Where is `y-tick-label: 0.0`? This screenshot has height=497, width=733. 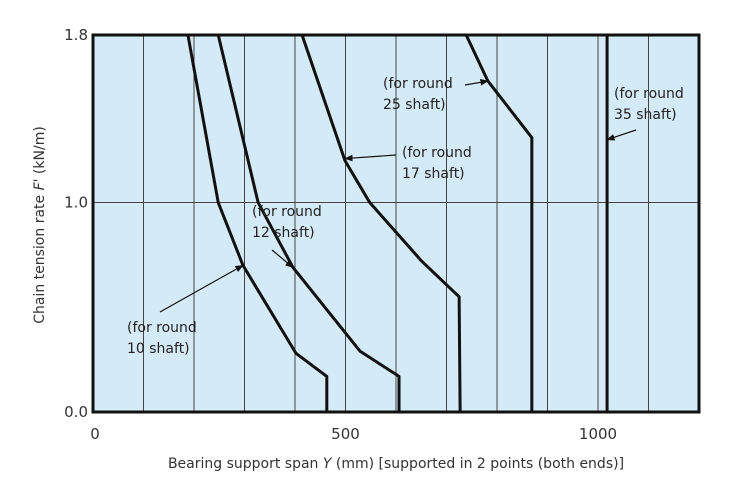
y-tick-label: 0.0 is located at coordinates (76, 412).